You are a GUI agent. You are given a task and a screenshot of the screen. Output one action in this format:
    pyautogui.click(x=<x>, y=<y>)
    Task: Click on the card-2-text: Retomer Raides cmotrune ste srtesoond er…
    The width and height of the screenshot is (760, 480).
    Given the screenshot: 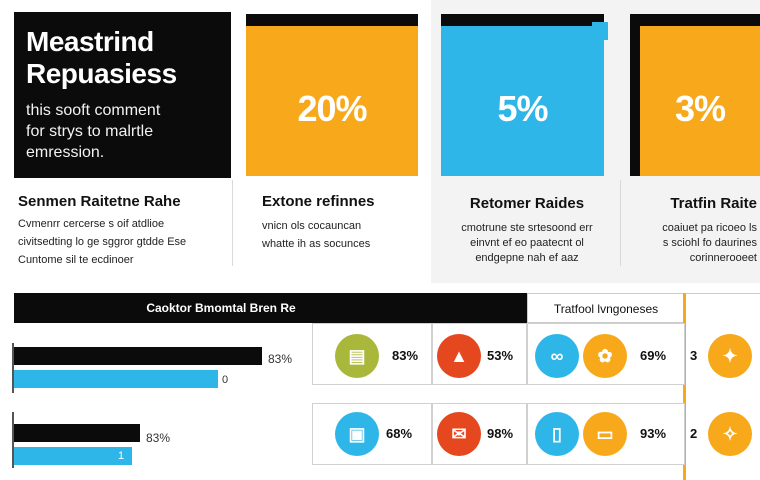 What is the action you would take?
    pyautogui.click(x=527, y=230)
    